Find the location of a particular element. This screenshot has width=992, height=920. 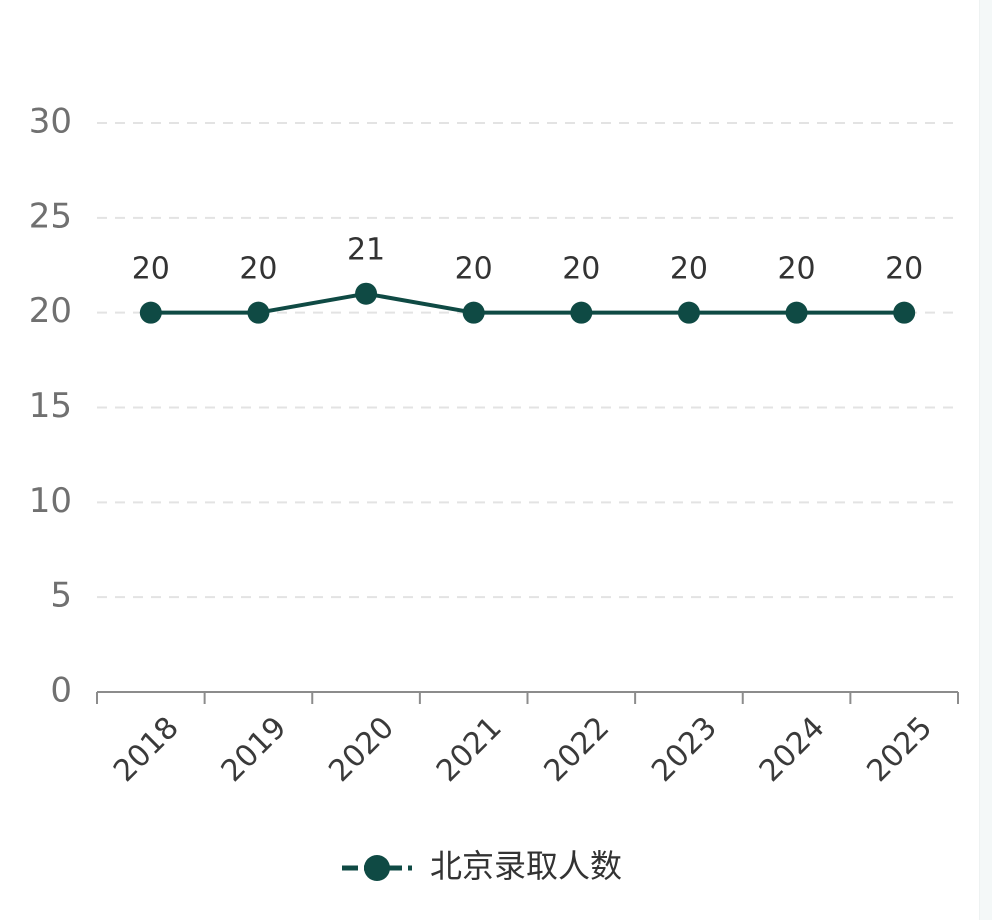

y-tick-label: 10 is located at coordinates (50, 501).